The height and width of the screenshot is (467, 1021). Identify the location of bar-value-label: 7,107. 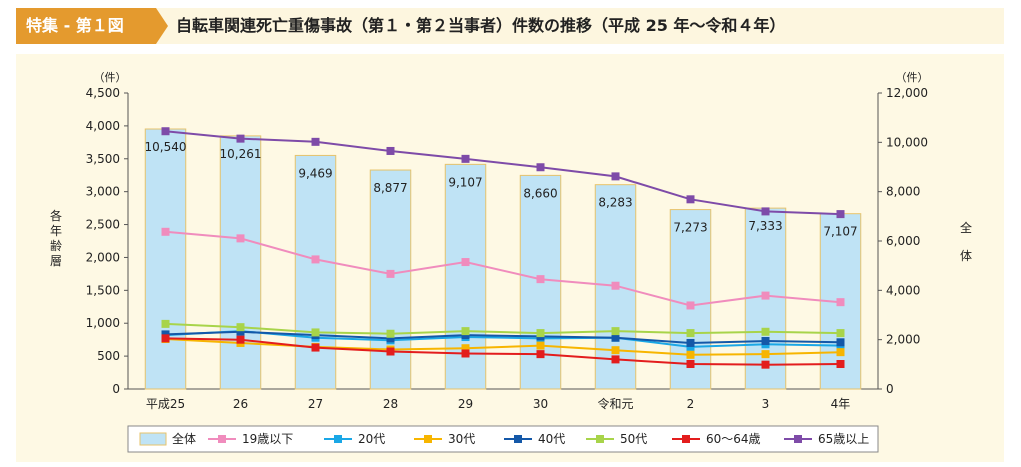
(840, 232).